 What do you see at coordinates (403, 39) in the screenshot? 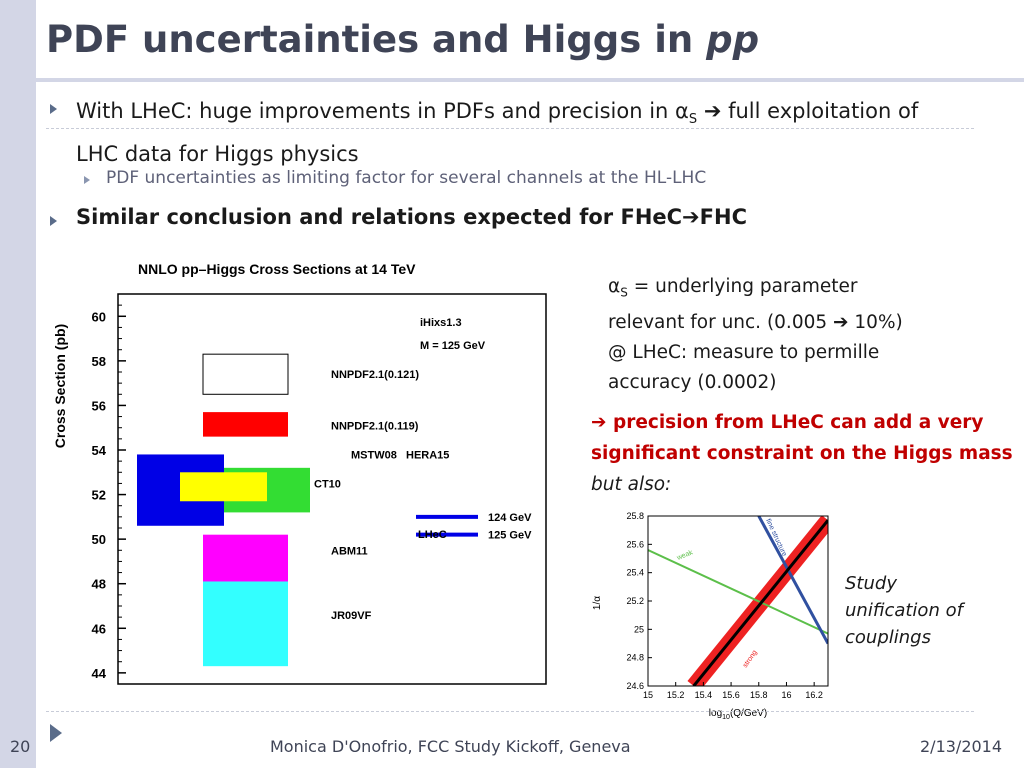
I see `slide-title: PDF uncertainties and Higgs in pp` at bounding box center [403, 39].